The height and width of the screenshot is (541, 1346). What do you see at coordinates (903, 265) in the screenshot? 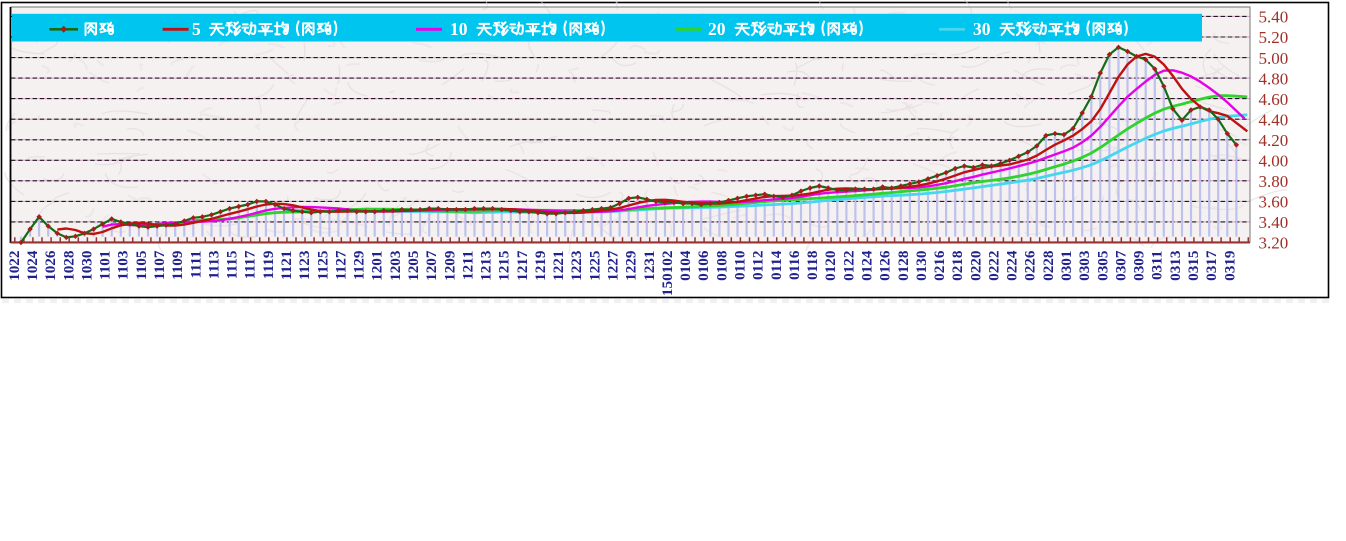
I see `svg-text: 0128` at bounding box center [903, 265].